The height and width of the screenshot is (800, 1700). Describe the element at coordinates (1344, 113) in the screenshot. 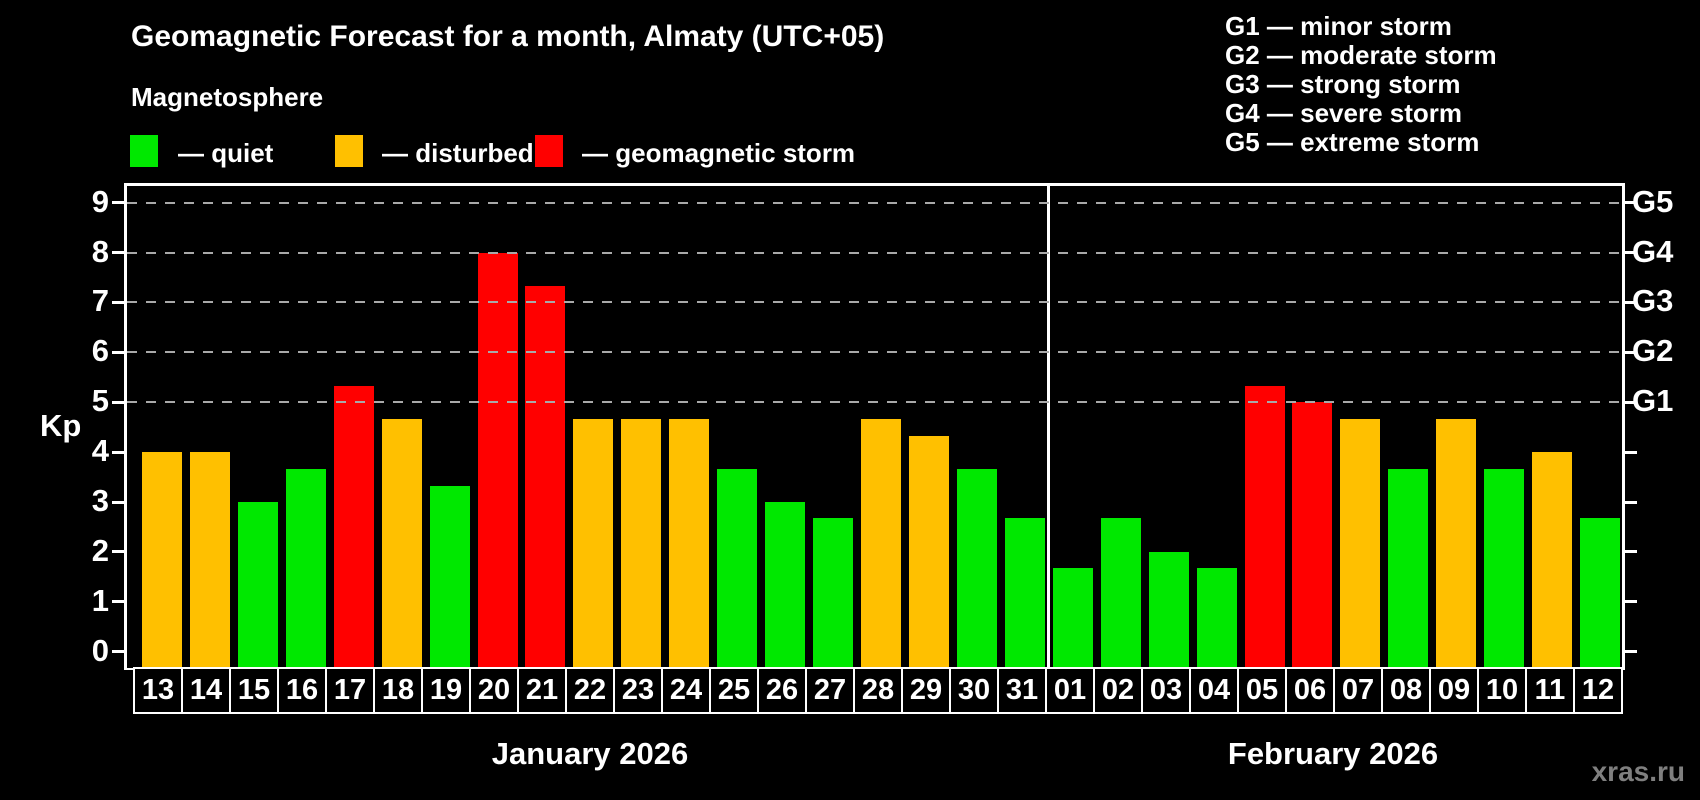

I see `g-legend-line: G4 — severe storm` at that location.